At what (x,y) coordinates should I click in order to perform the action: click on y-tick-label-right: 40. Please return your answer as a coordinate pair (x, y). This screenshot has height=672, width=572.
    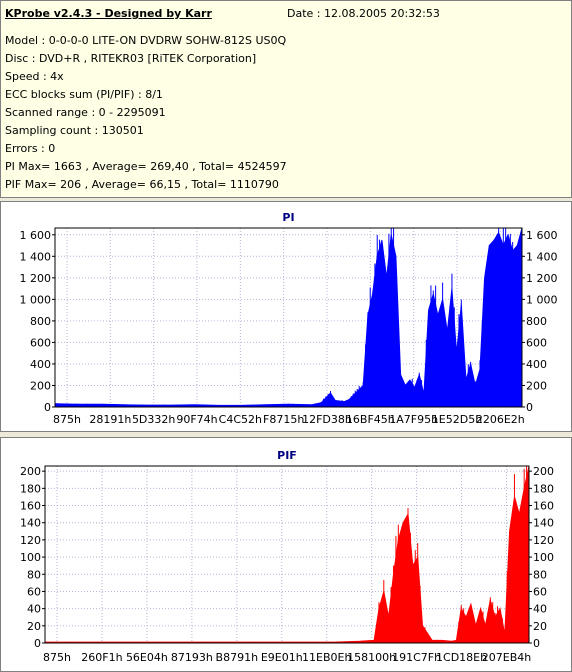
    Looking at the image, I should click on (540, 609).